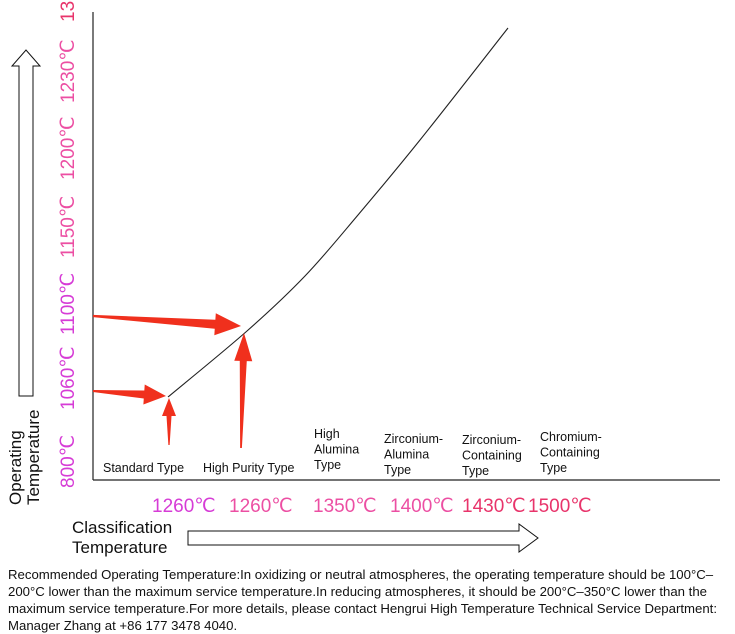 The width and height of the screenshot is (735, 634). Describe the element at coordinates (422, 506) in the screenshot. I see `x-tick-label: 1400℃` at that location.